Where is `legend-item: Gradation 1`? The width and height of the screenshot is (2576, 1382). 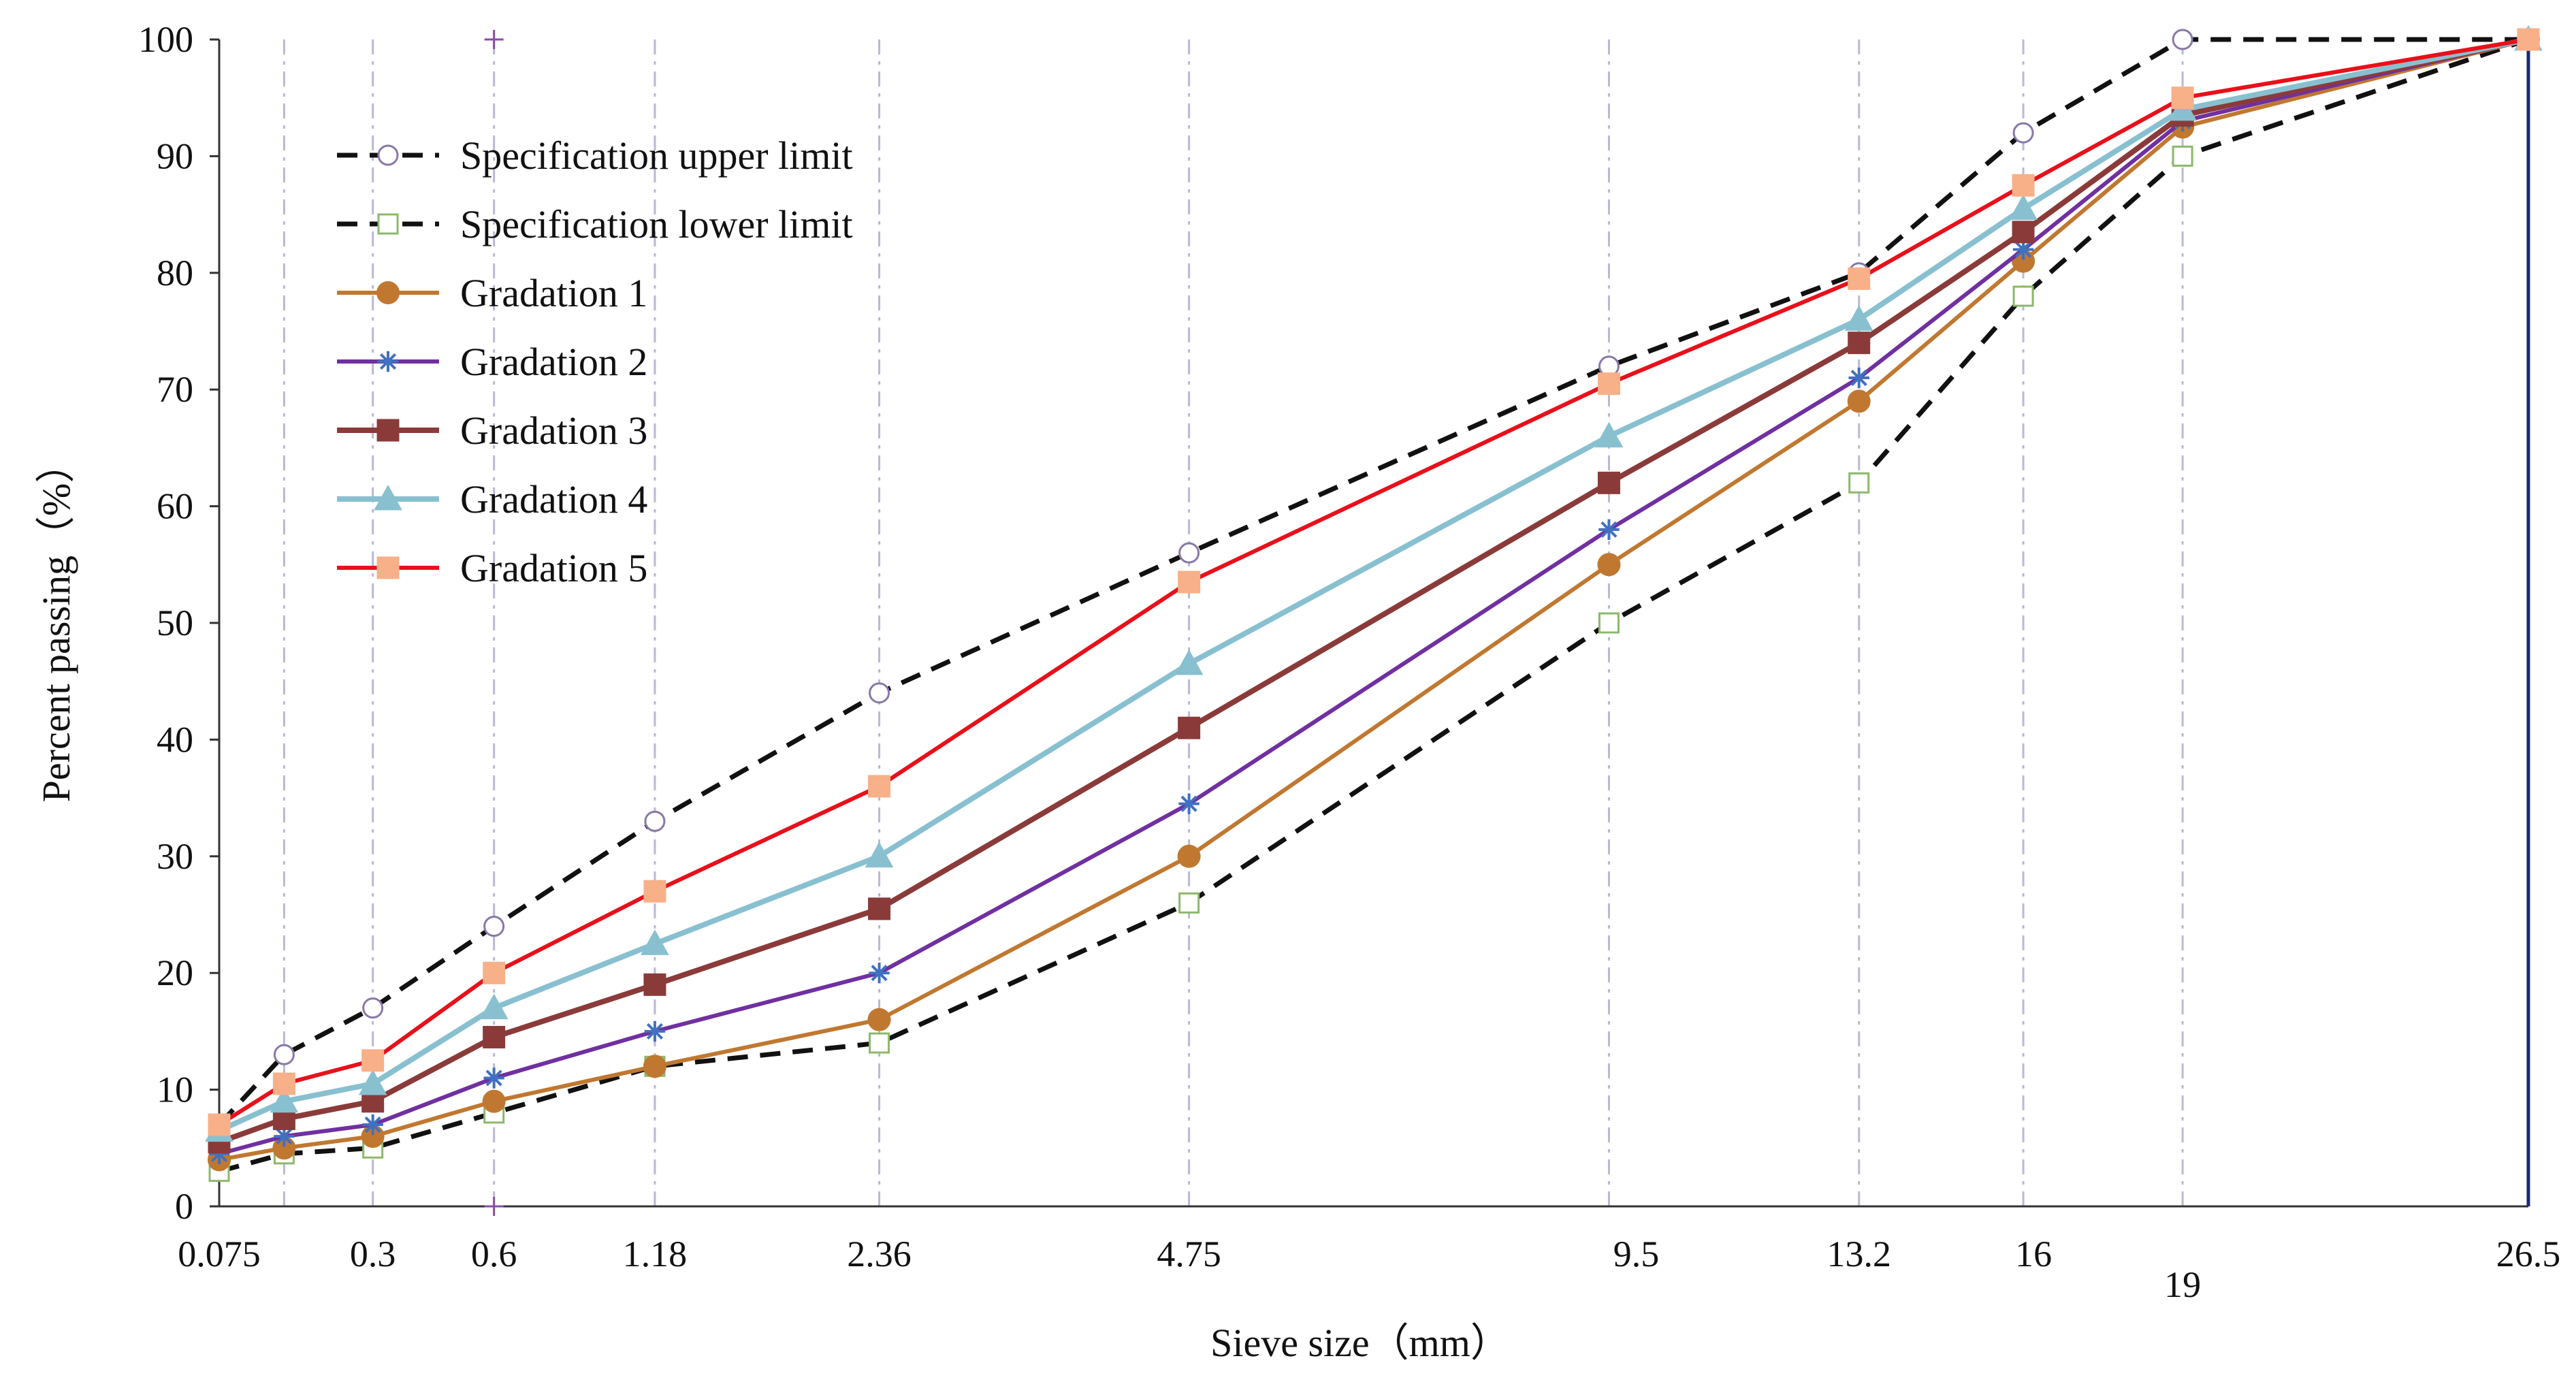
legend-item: Gradation 1 is located at coordinates (492, 293).